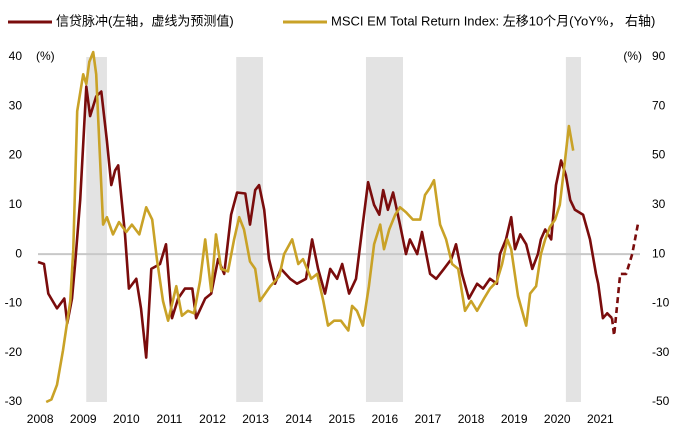  What do you see at coordinates (14, 352) in the screenshot?
I see `y-tick-label: -20` at bounding box center [14, 352].